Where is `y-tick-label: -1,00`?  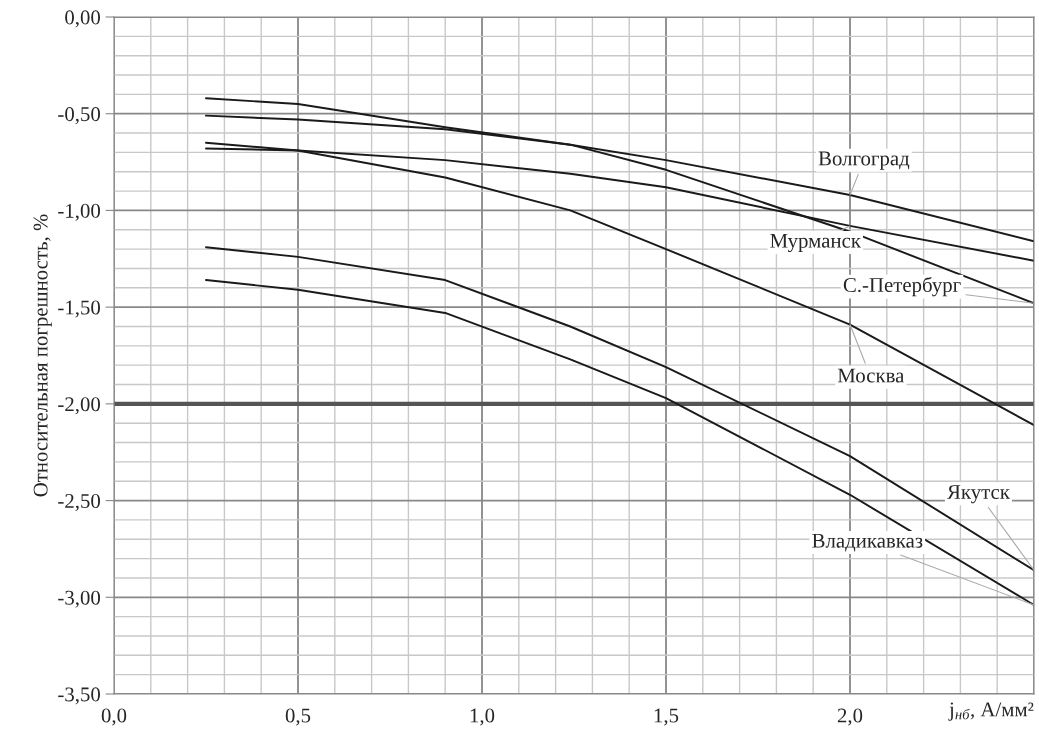 y-tick-label: -1,00 is located at coordinates (79, 212).